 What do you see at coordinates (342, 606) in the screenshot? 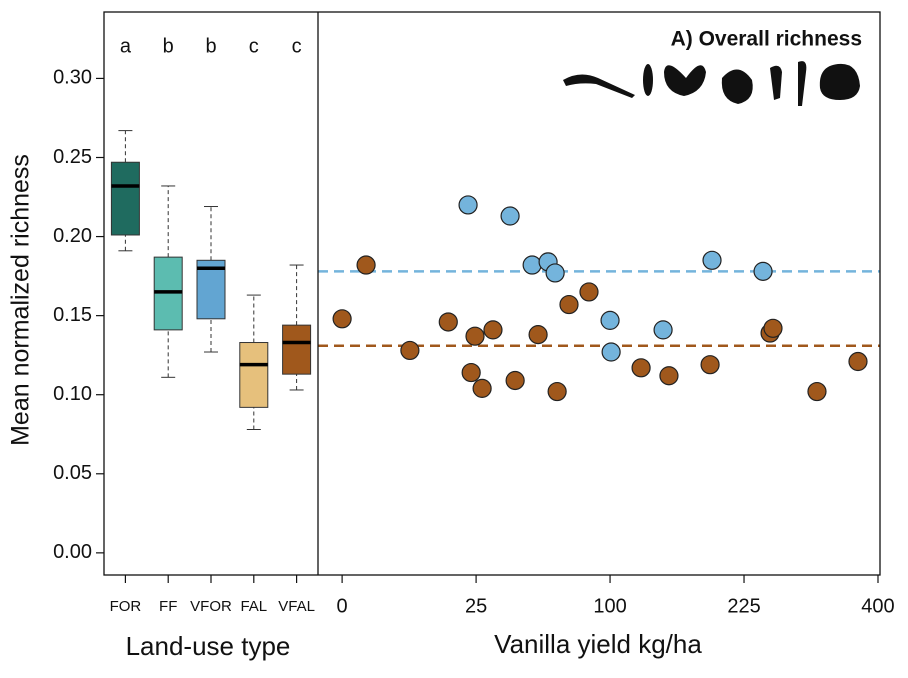
I see `x-tick-label: 0` at bounding box center [342, 606].